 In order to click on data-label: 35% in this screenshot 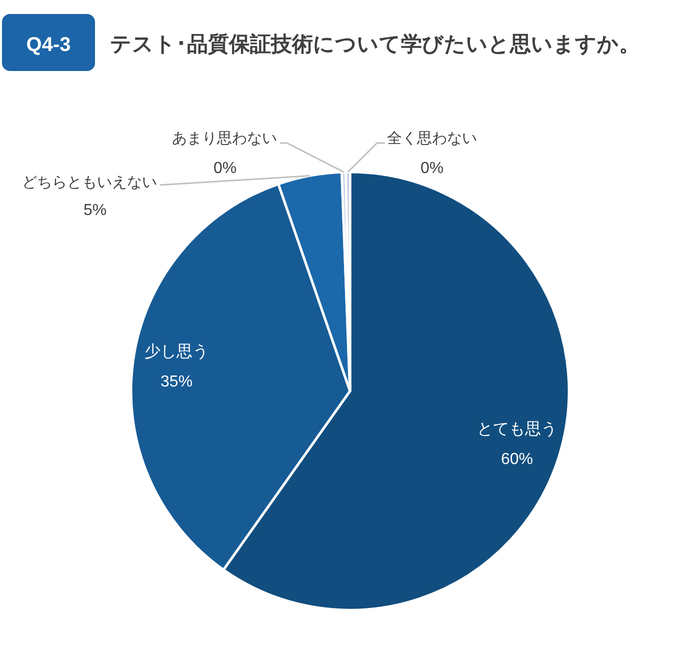, I will do `click(176, 381)`.